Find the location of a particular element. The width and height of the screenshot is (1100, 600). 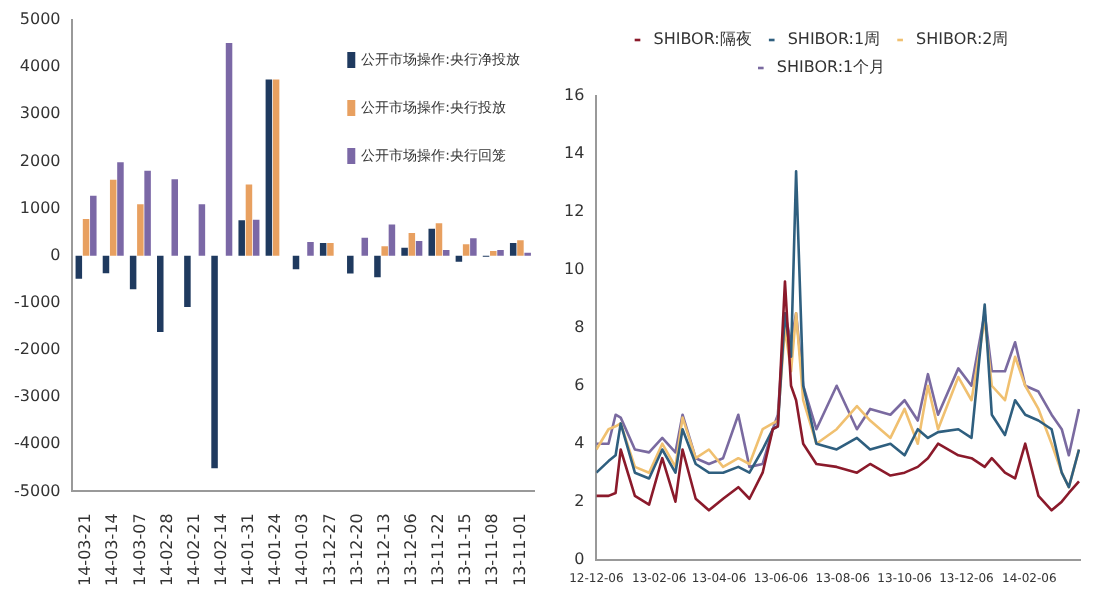

y-tick-label: 4 is located at coordinates (579, 442).